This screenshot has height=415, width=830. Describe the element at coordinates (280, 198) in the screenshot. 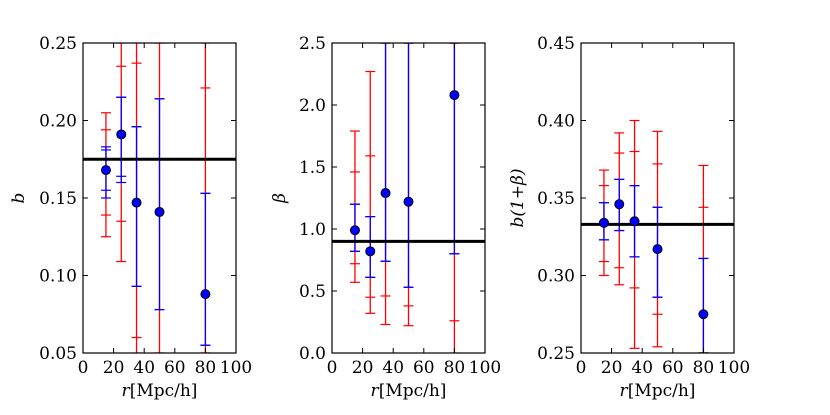

I see `y-axis-label: β` at that location.